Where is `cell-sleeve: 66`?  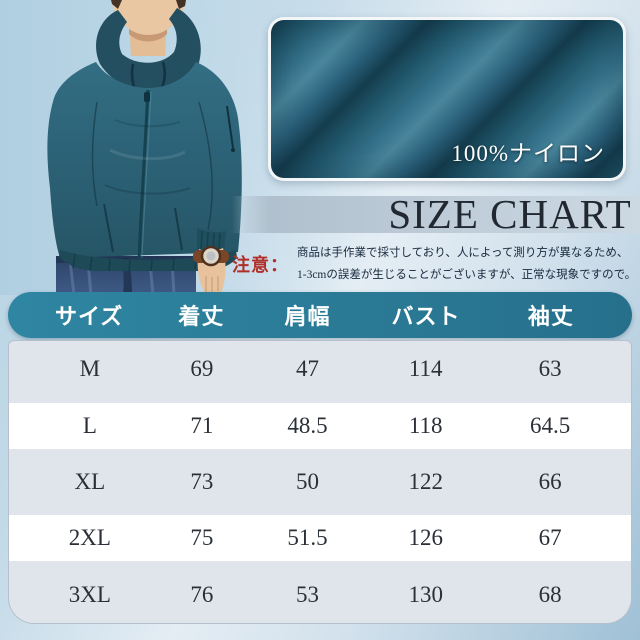 cell-sleeve: 66 is located at coordinates (550, 482).